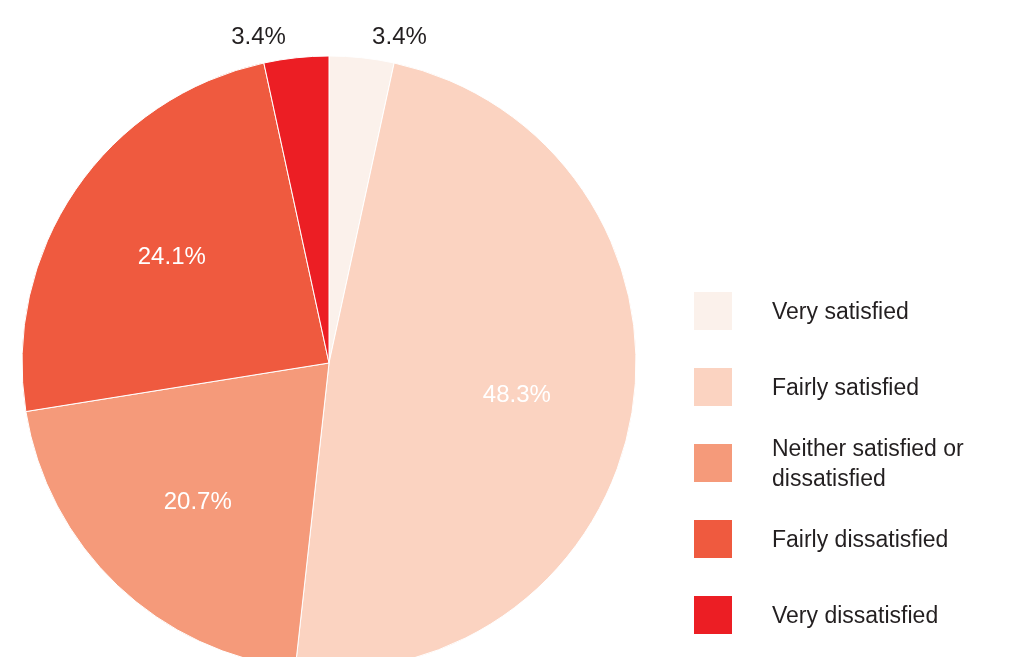  I want to click on legend-label: Very satisfied, so click(841, 311).